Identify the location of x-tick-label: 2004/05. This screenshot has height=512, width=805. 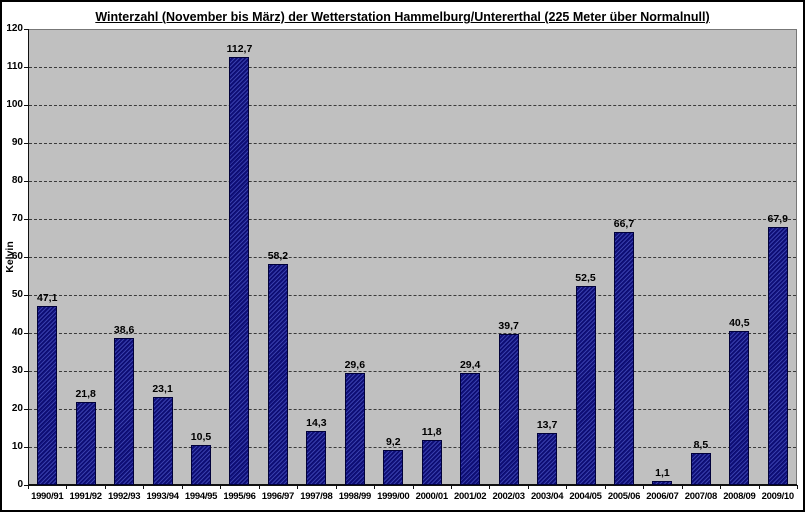
(585, 496).